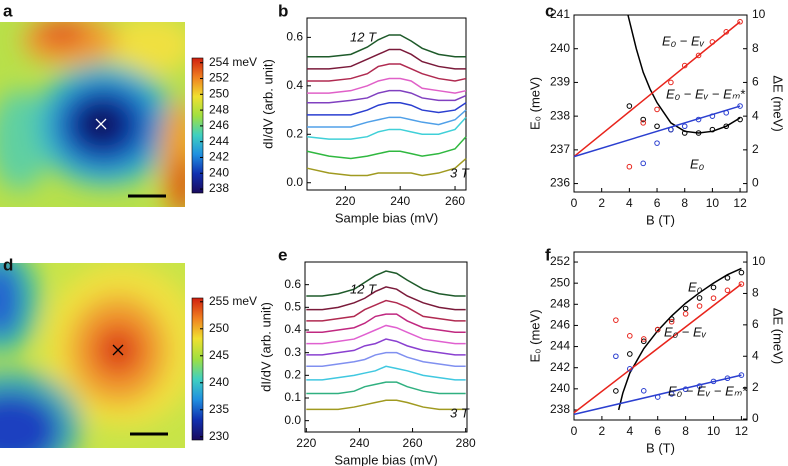 The width and height of the screenshot is (788, 466). What do you see at coordinates (219, 382) in the screenshot?
I see `colorbar-tick-label: 240` at bounding box center [219, 382].